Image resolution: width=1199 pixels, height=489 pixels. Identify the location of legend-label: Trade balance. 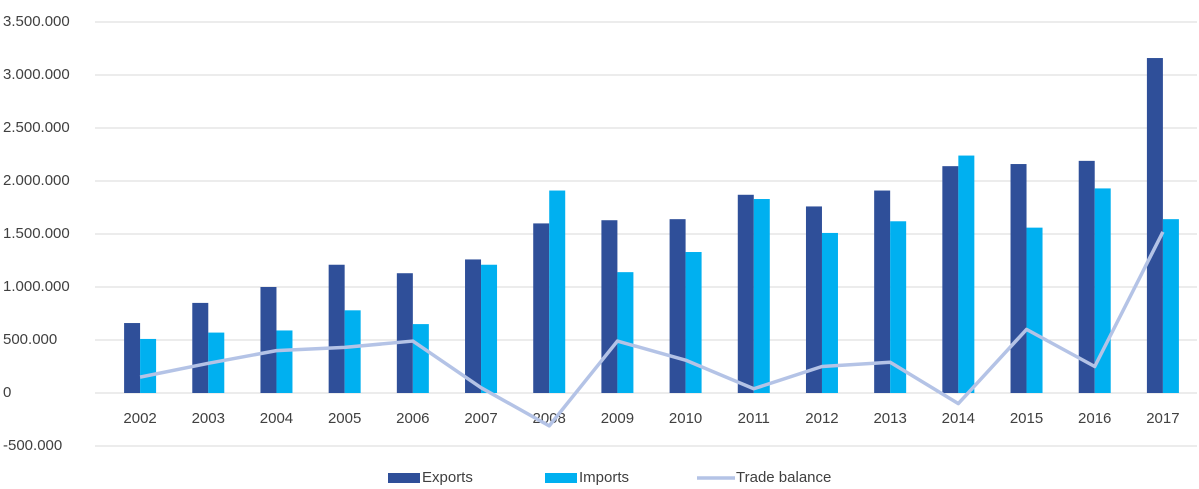
(783, 477).